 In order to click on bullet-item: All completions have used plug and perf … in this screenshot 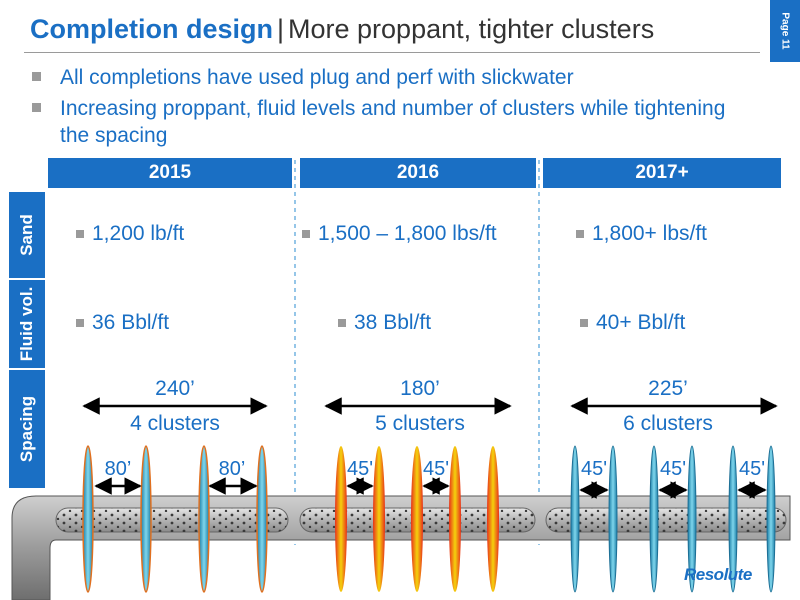, I will do `click(390, 77)`.